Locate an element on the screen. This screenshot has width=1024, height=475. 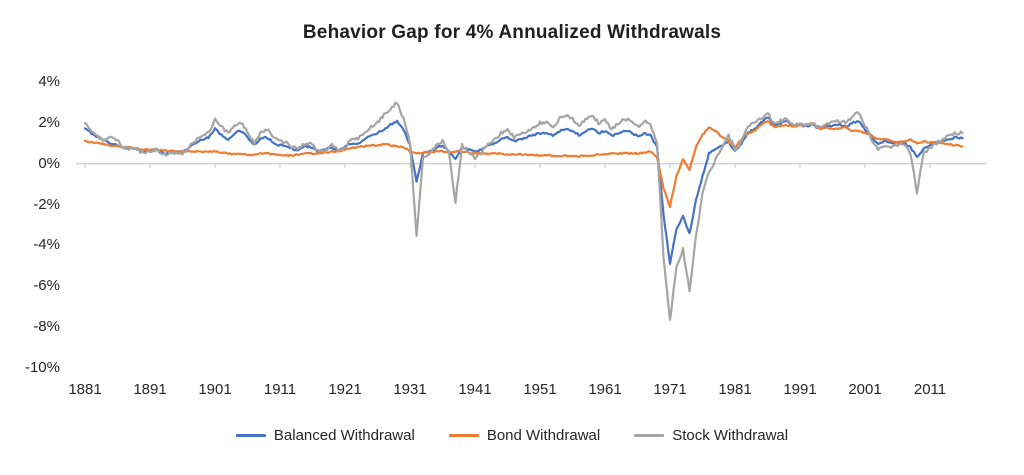
legend-item-stock-withdrawal: Stock Withdrawal is located at coordinates (711, 435).